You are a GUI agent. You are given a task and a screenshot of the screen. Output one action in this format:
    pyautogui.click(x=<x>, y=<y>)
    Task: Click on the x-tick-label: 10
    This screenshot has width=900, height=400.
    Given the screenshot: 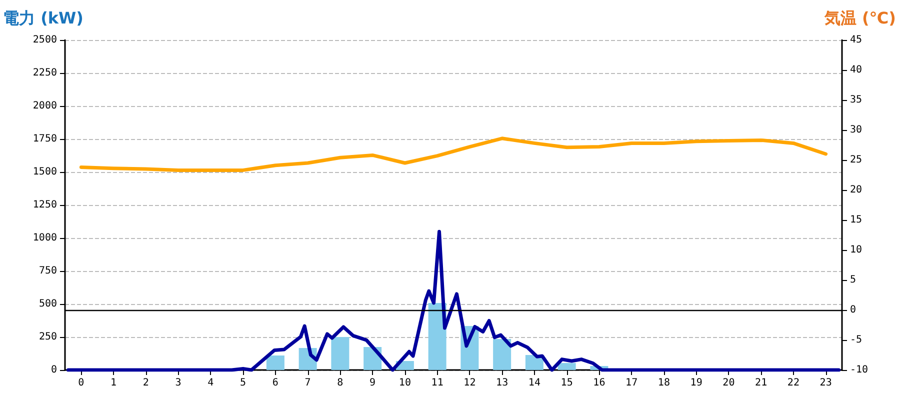 What is the action you would take?
    pyautogui.click(x=404, y=383)
    